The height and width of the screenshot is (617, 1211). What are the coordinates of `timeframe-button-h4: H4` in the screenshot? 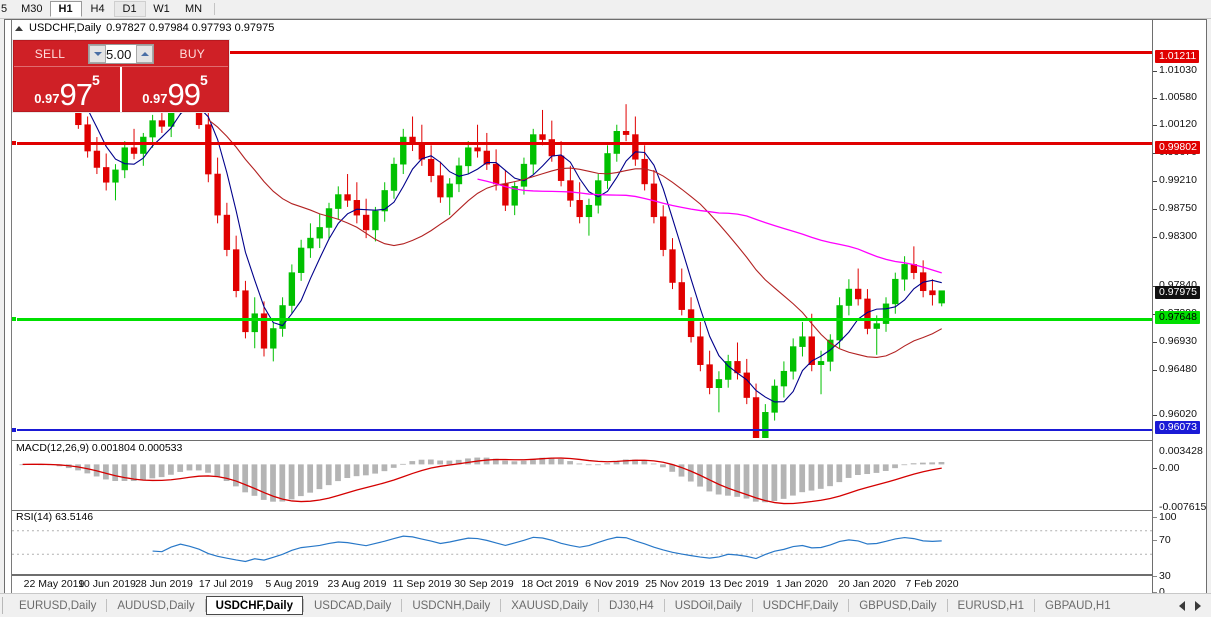 It's located at (98, 9).